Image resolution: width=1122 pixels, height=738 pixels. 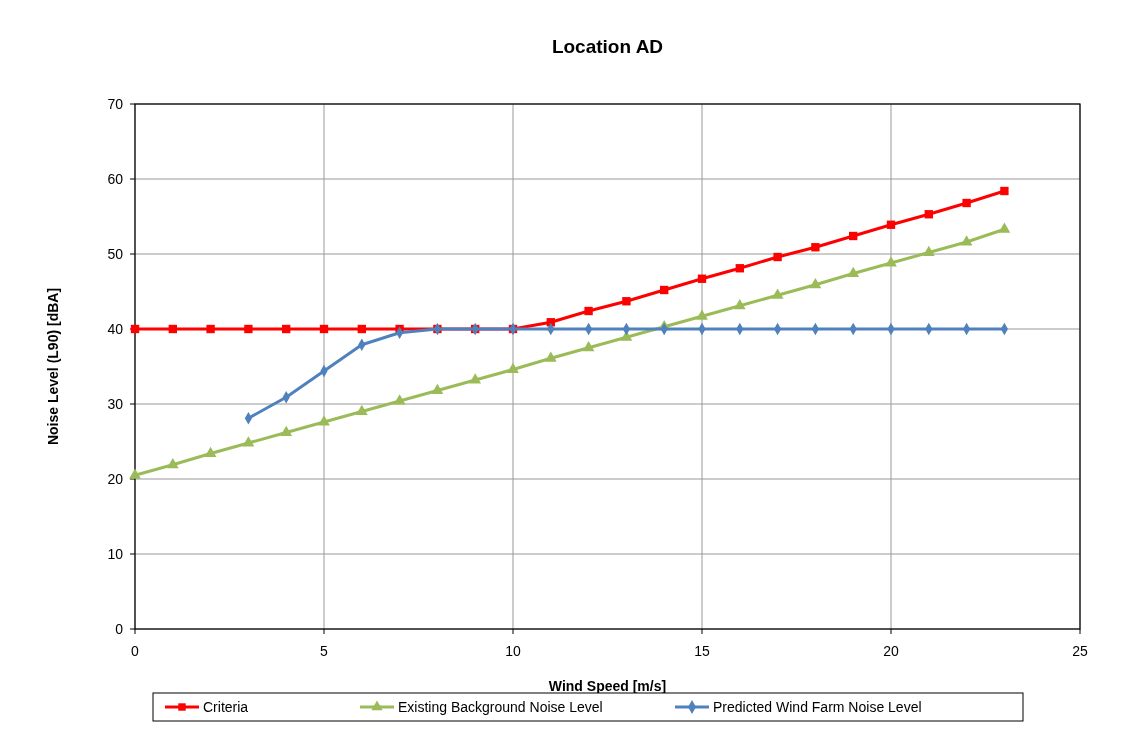 What do you see at coordinates (53, 366) in the screenshot?
I see `y-axis-title: Noise Level (L90) [dBA]` at bounding box center [53, 366].